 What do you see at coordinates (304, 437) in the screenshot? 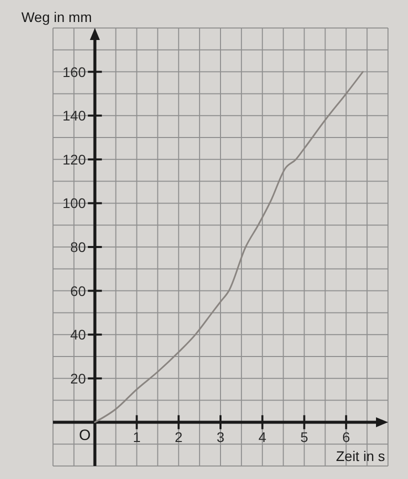
I see `x-tick-label: 5` at bounding box center [304, 437].